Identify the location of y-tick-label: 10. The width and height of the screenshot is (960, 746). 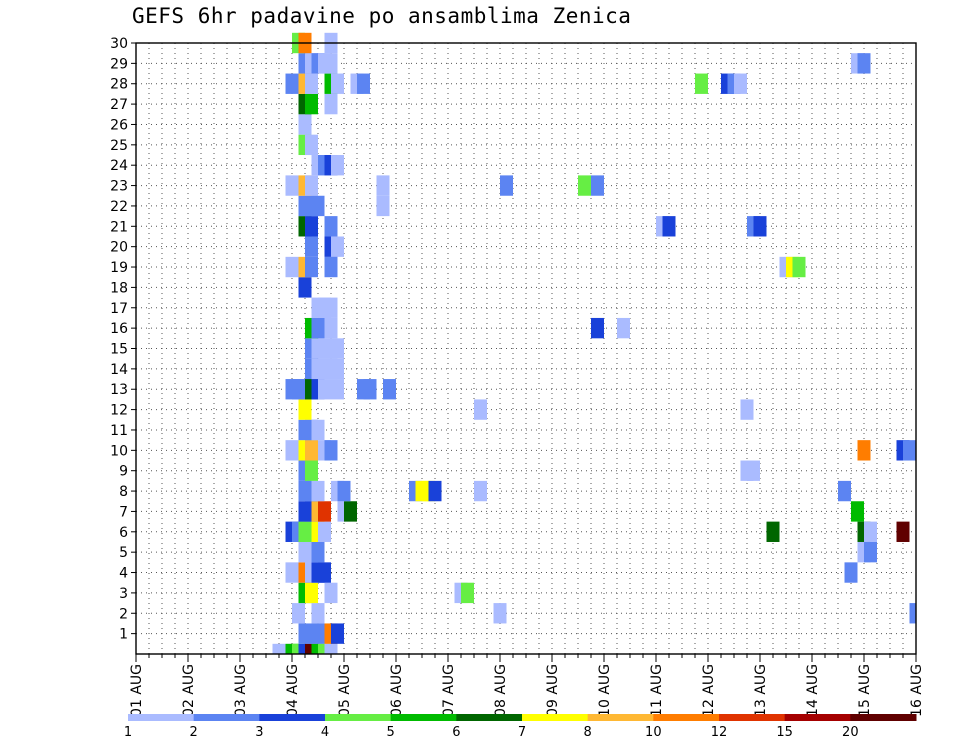
(119, 451).